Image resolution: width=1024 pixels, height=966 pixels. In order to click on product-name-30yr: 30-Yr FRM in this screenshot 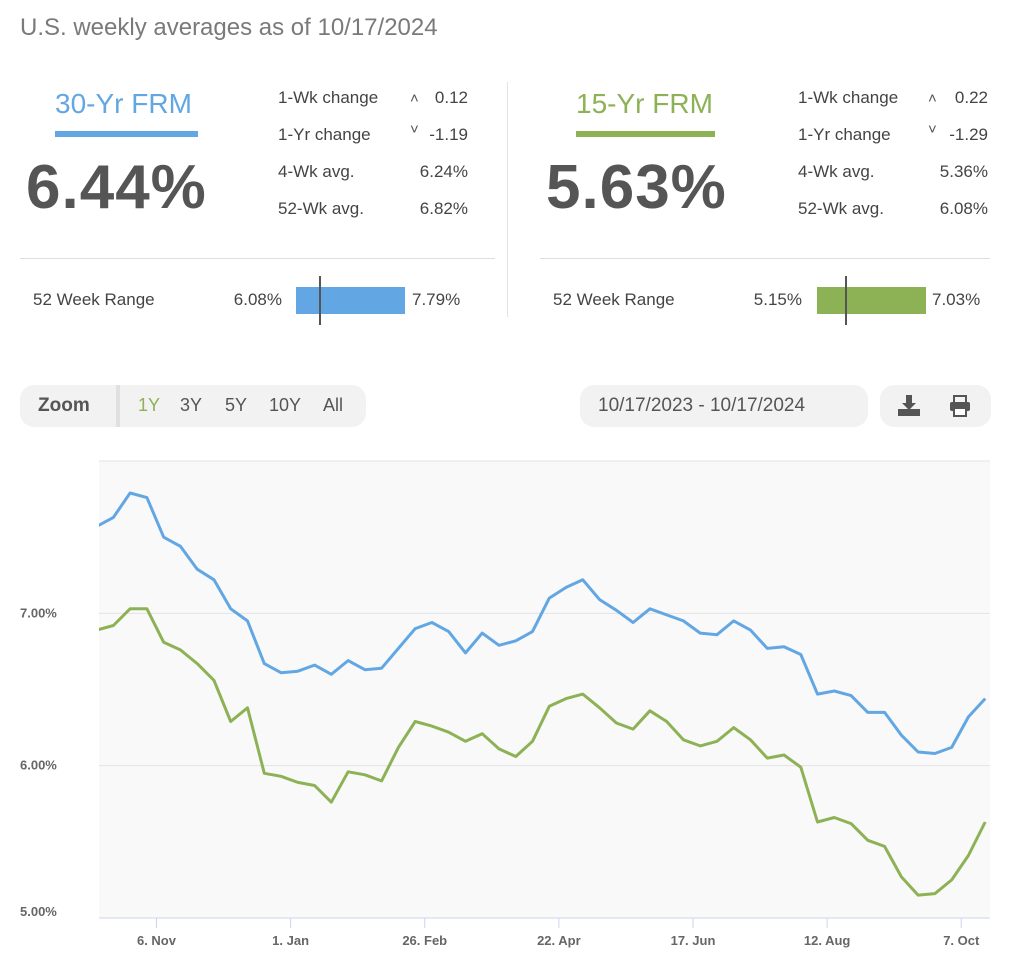, I will do `click(123, 103)`.